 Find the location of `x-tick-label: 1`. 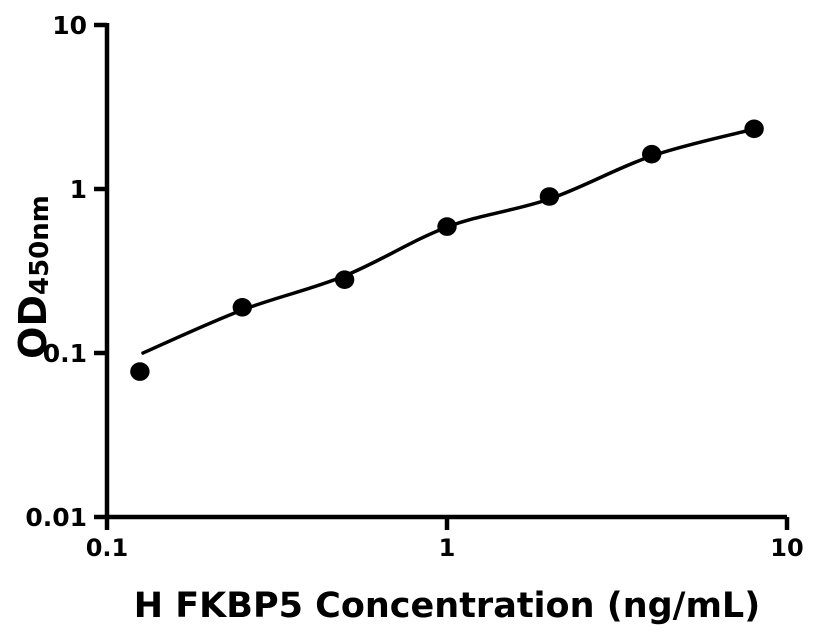

x-tick-label: 1 is located at coordinates (447, 548).